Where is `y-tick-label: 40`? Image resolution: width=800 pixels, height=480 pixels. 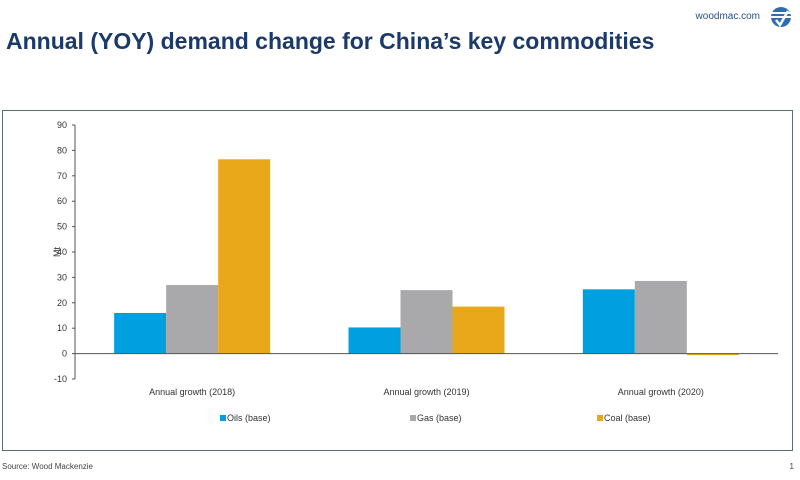
y-tick-label: 40 is located at coordinates (62, 252).